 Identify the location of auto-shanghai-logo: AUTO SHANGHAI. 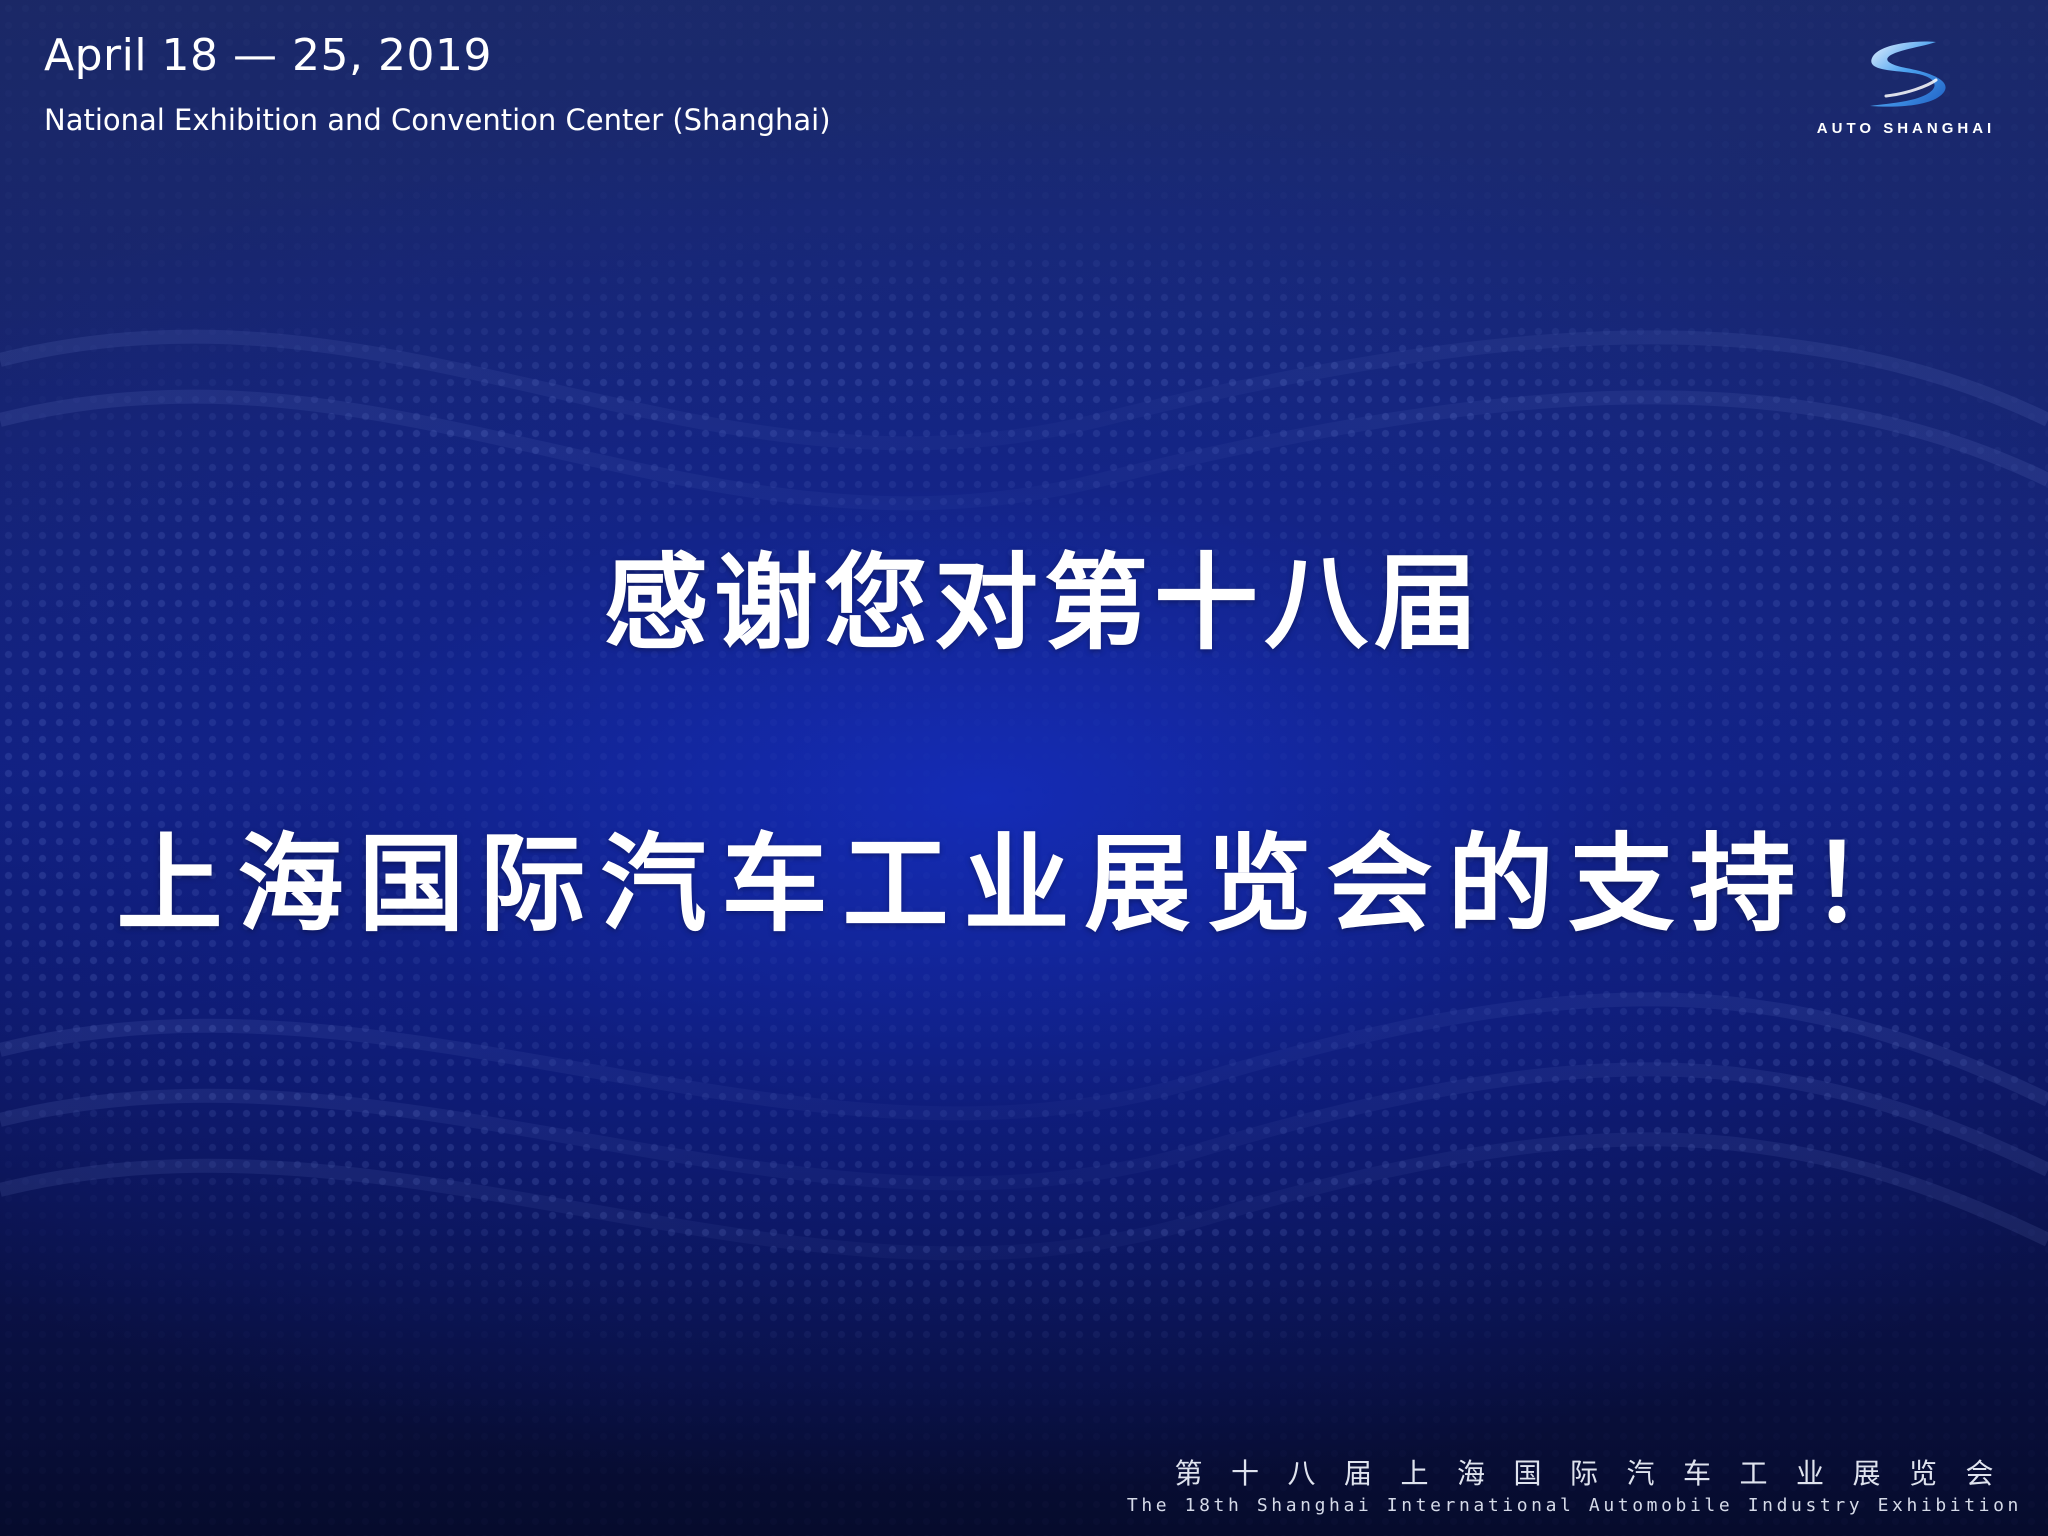
(1906, 86).